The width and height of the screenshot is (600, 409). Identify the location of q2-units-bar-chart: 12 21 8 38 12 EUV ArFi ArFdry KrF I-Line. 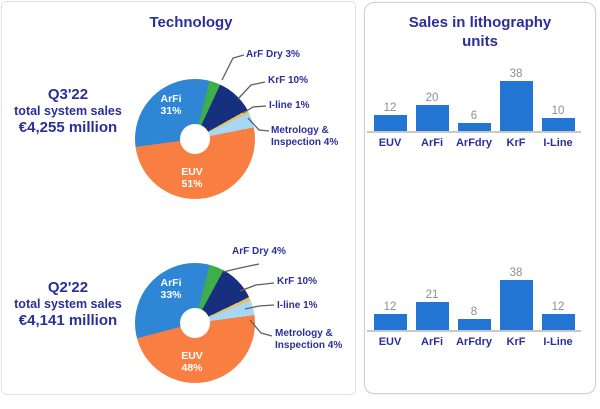
(474, 306).